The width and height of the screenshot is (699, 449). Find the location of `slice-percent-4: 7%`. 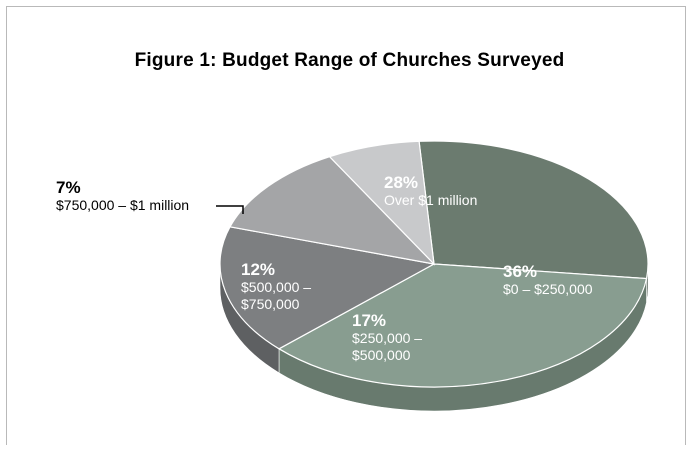

slice-percent-4: 7% is located at coordinates (68, 187).